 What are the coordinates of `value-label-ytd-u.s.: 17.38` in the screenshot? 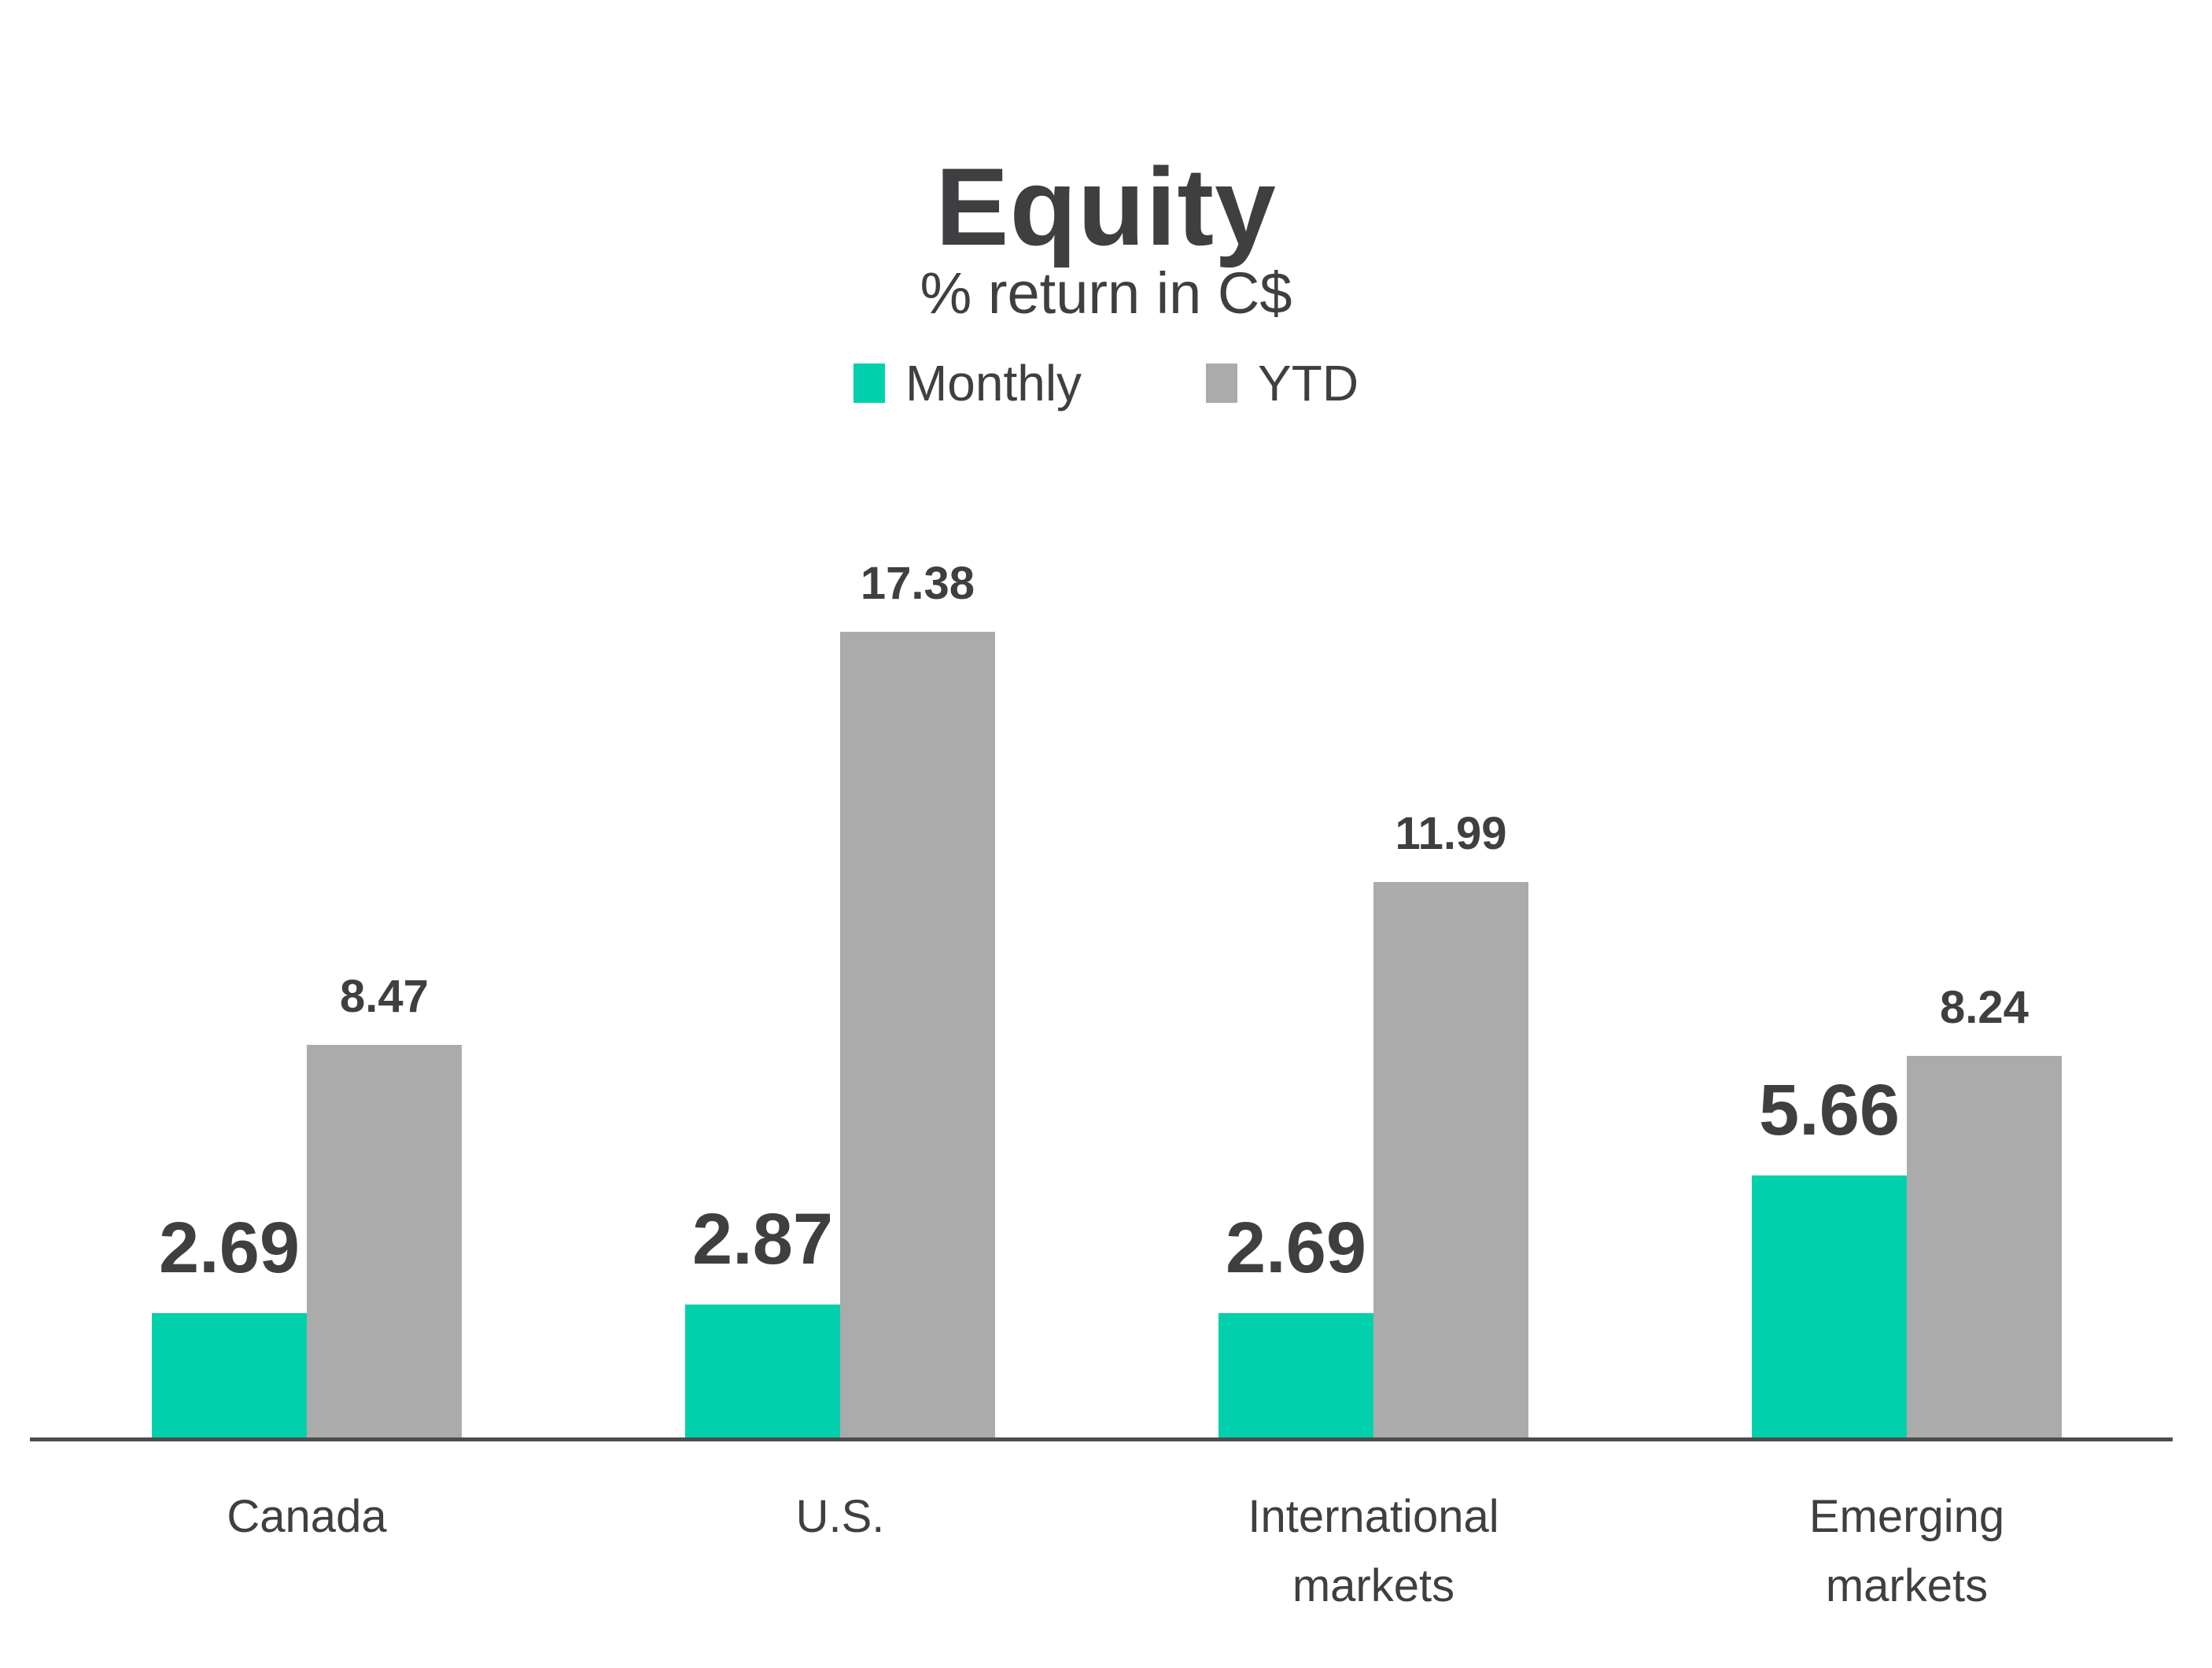 It's located at (917, 584).